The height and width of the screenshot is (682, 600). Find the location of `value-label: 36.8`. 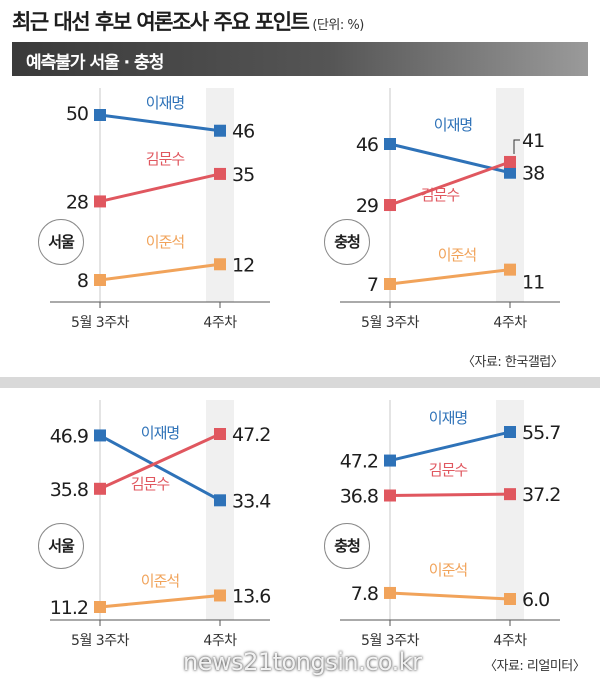

value-label: 36.8 is located at coordinates (359, 497).